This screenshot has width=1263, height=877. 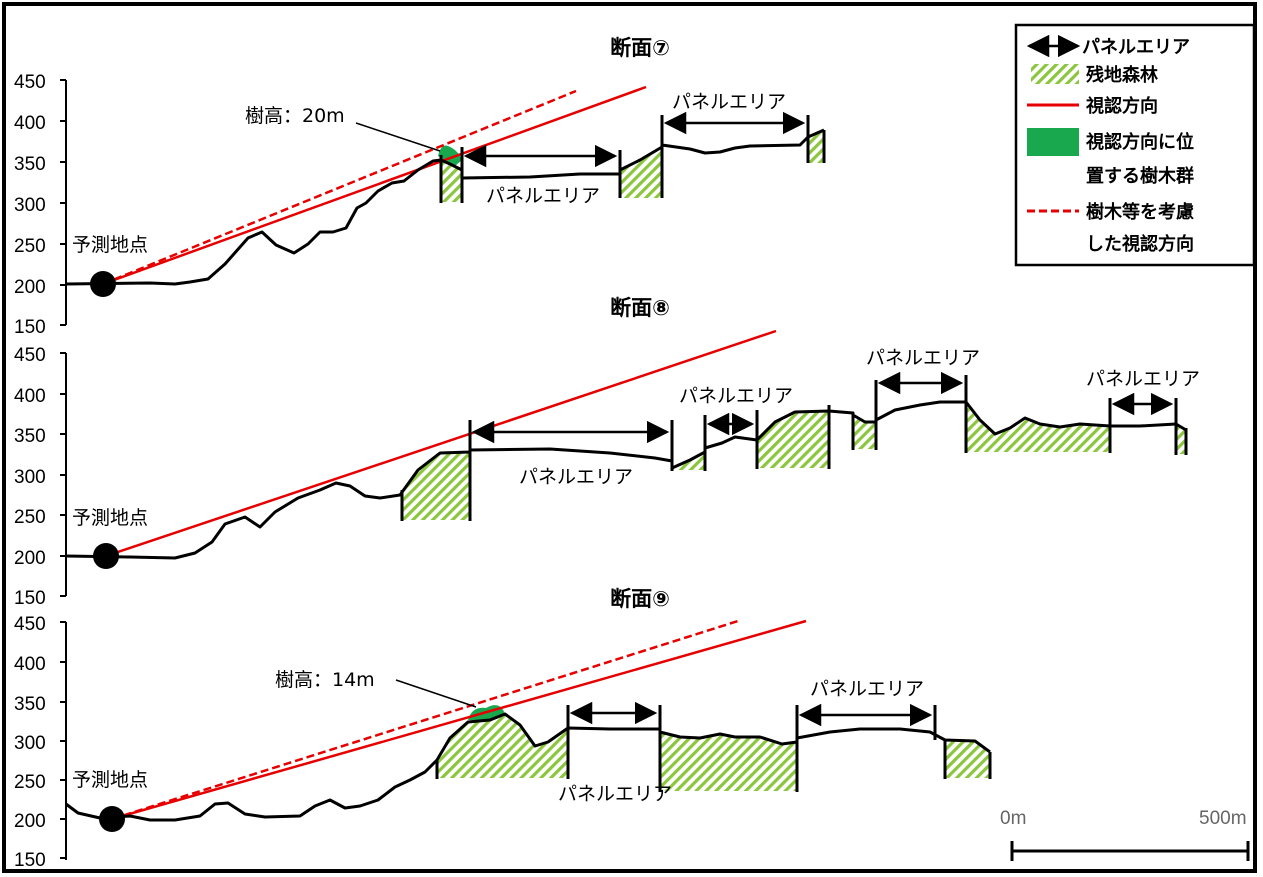 I want to click on legend-label: パネルエリア, so click(x=1136, y=47).